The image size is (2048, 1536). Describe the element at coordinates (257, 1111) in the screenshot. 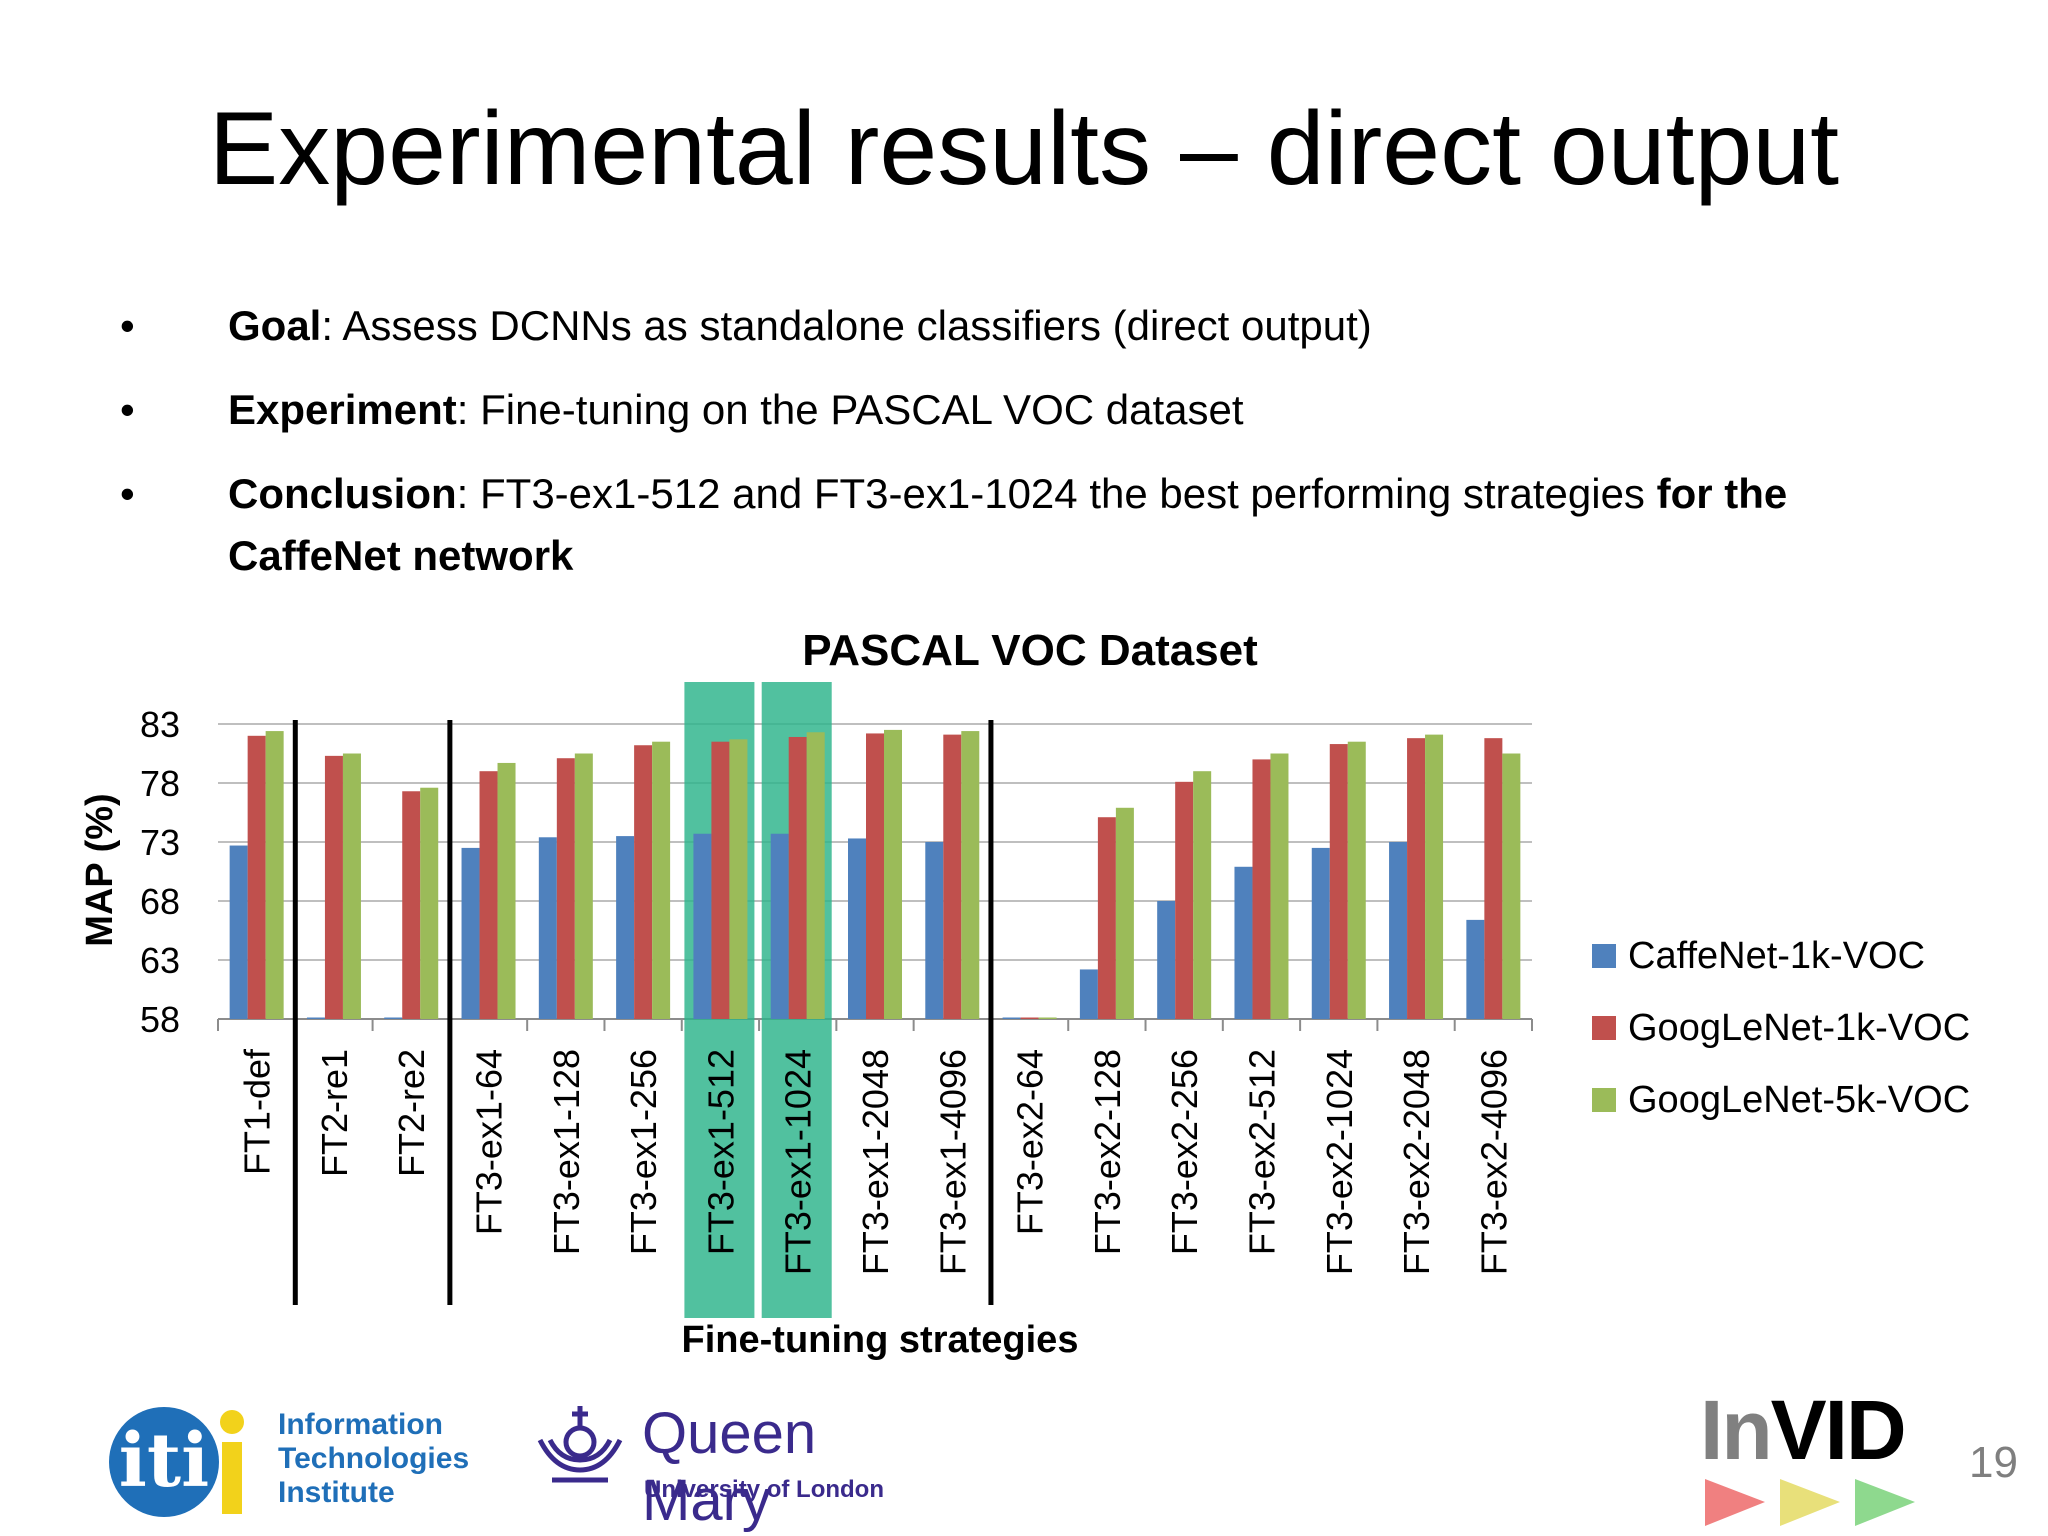

I see `x-tick-label: FT1-def` at that location.